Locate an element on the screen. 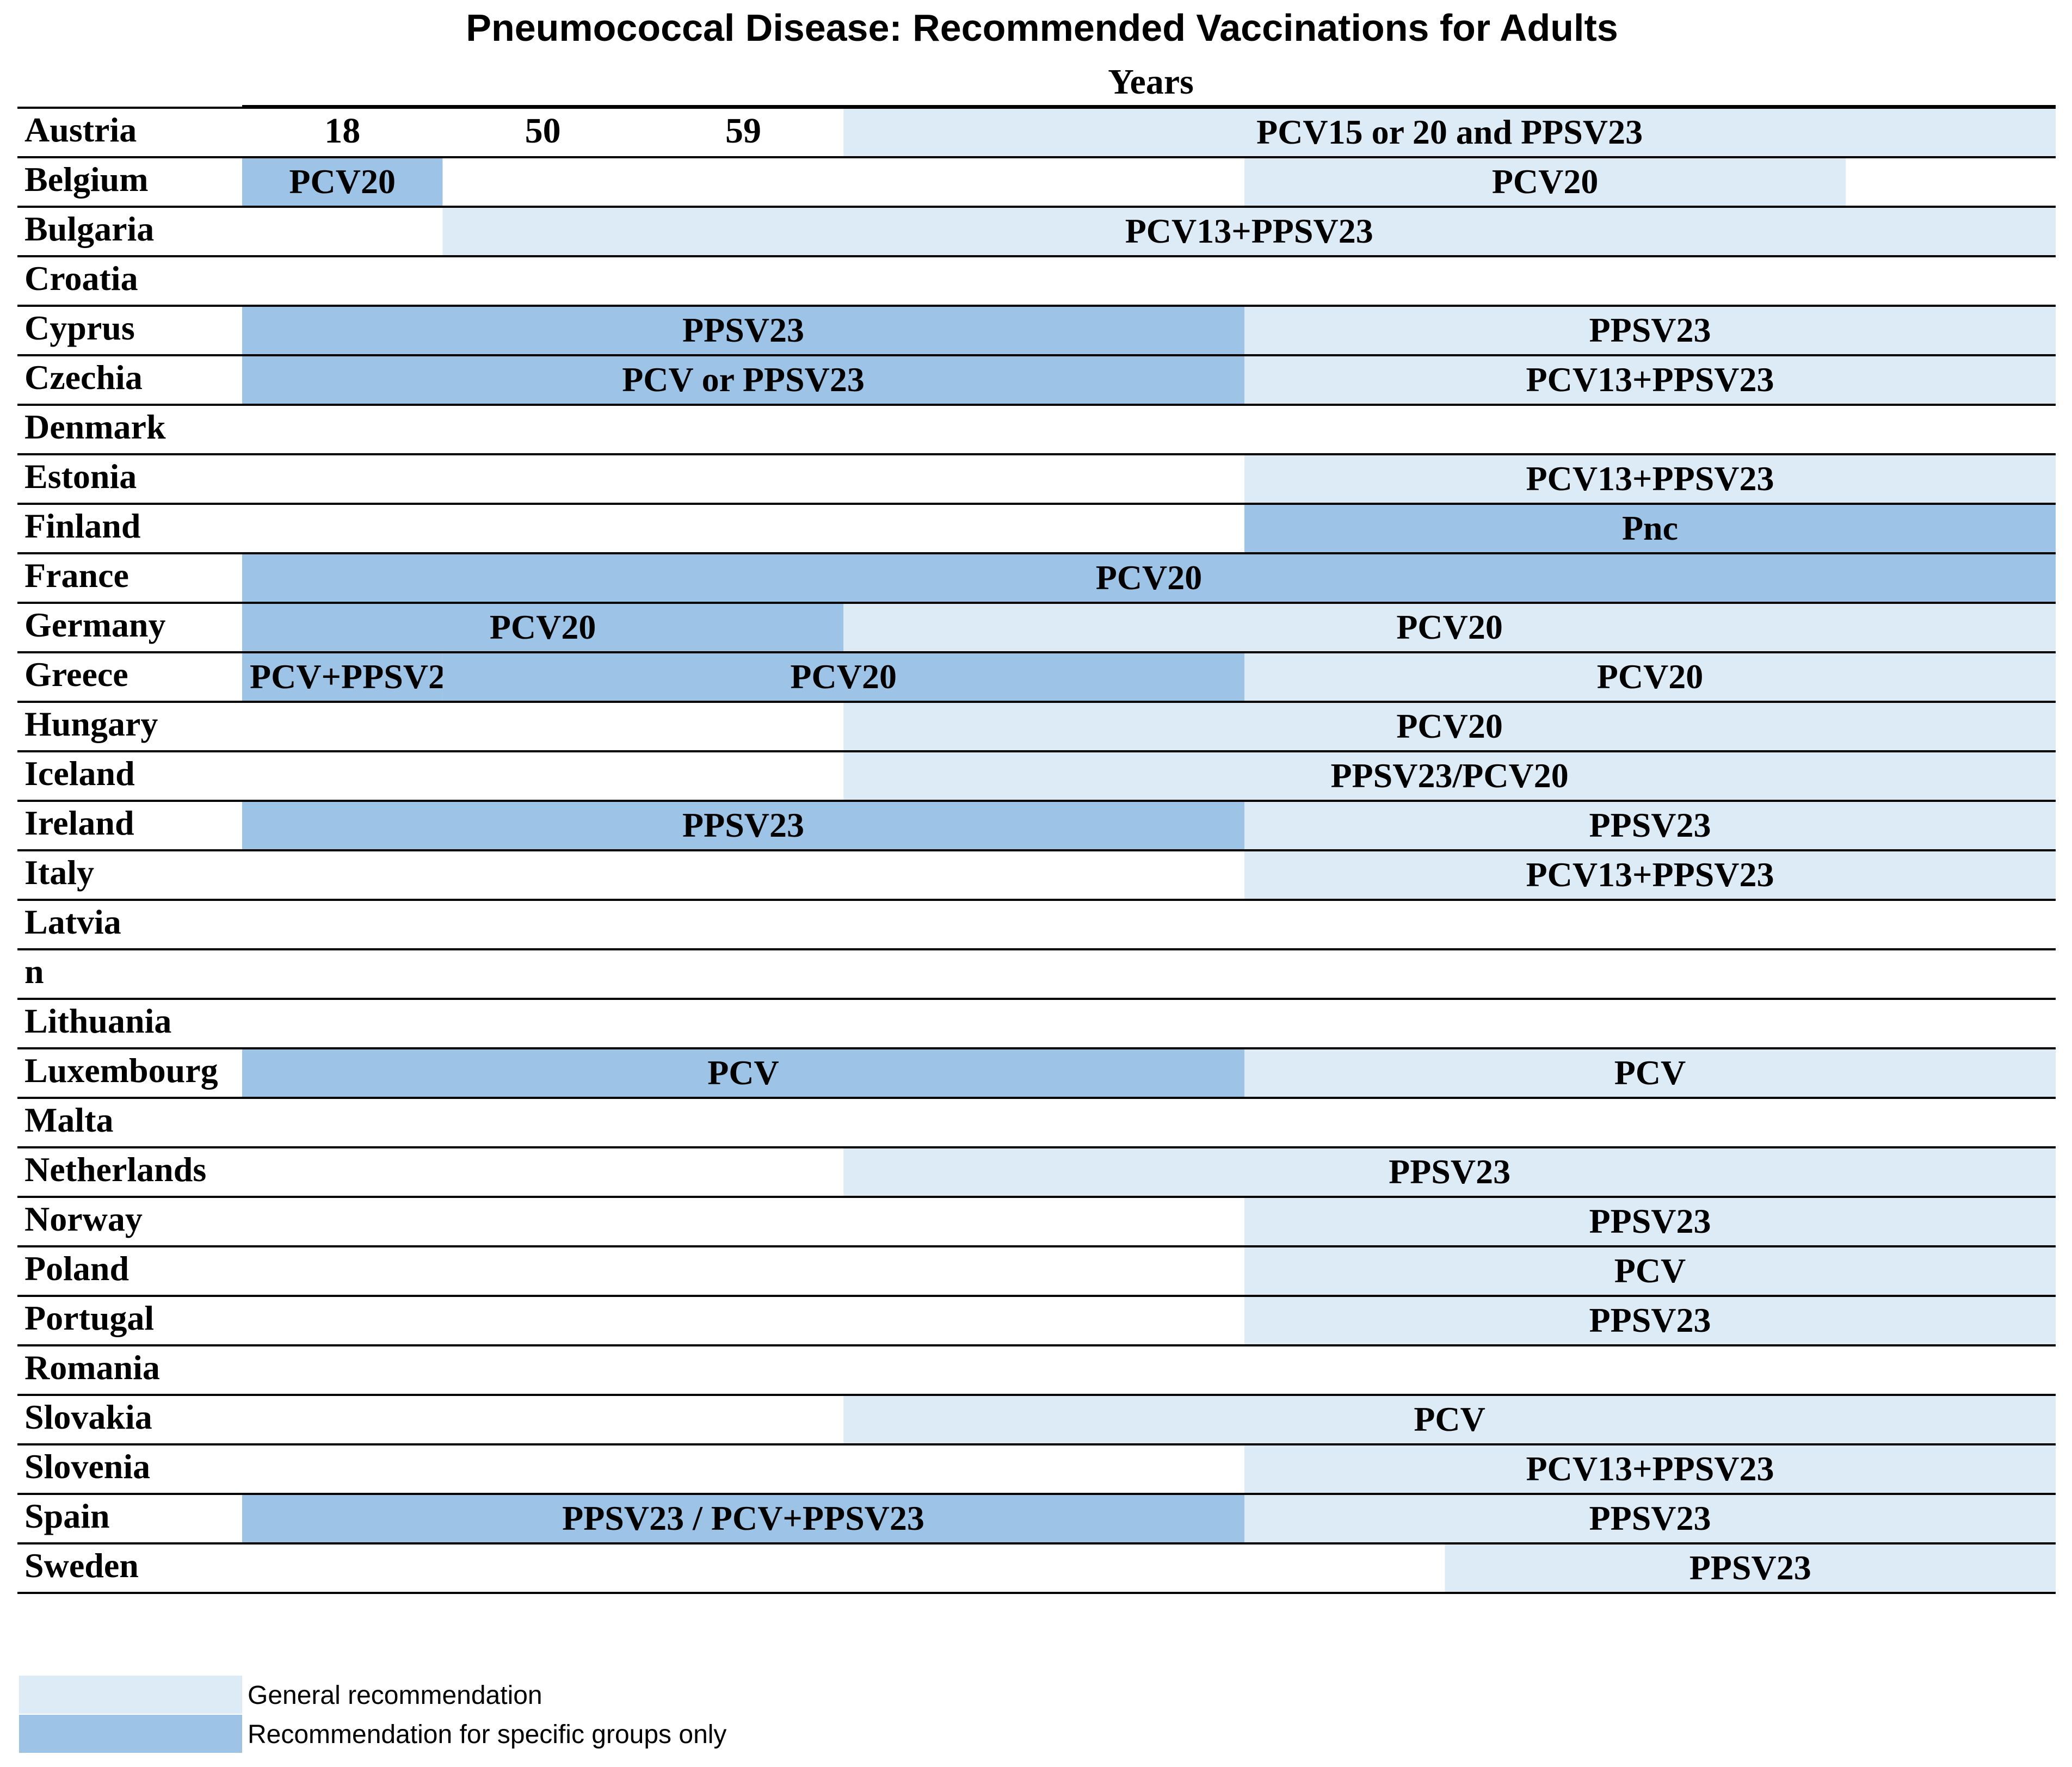  country-row: PCV20 PCV20 Germany is located at coordinates (1036, 627).